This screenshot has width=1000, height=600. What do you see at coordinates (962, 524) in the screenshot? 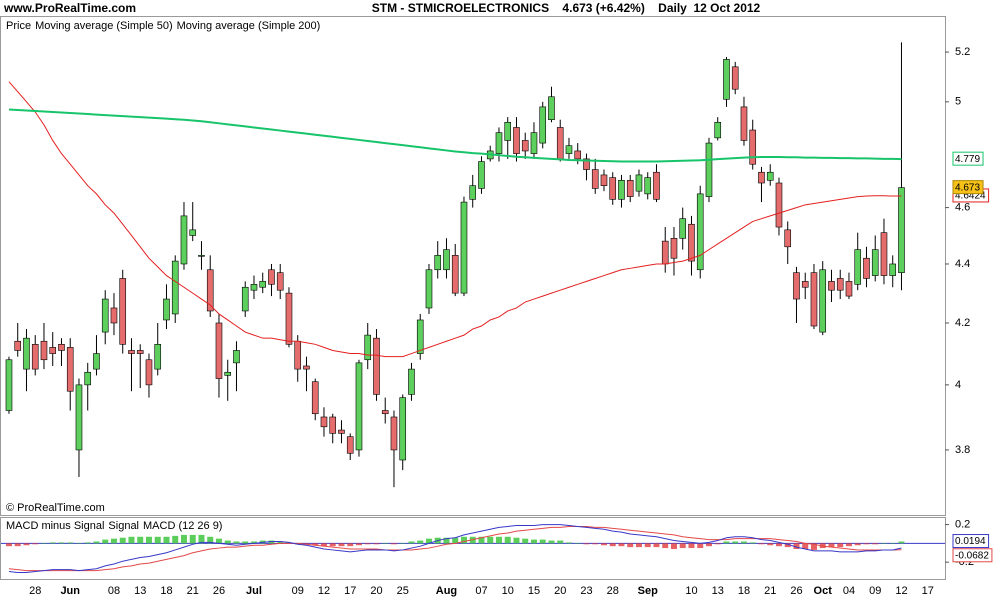
I see `y-tick-label: 0.2` at bounding box center [962, 524].